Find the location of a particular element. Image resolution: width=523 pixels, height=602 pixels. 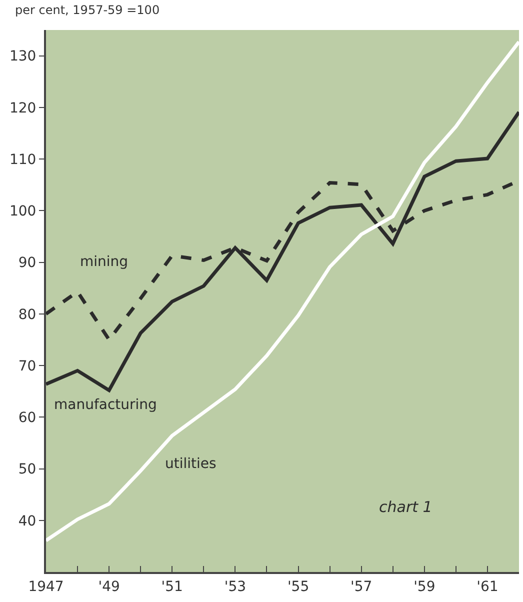

x-tick-label: '55 is located at coordinates (298, 586).